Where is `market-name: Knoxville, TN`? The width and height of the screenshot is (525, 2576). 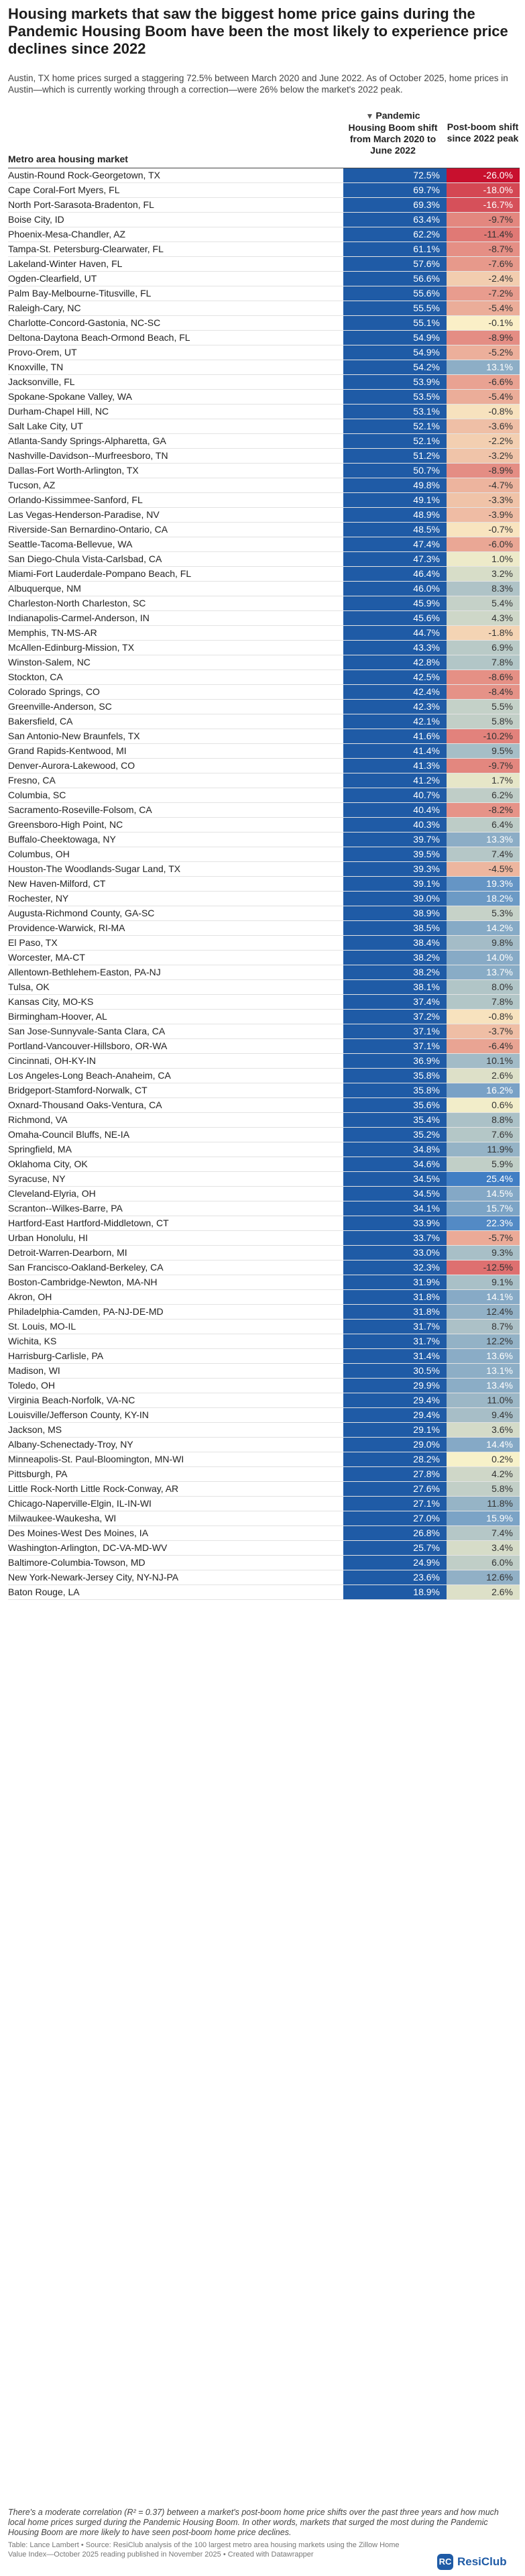
market-name: Knoxville, TN is located at coordinates (36, 367).